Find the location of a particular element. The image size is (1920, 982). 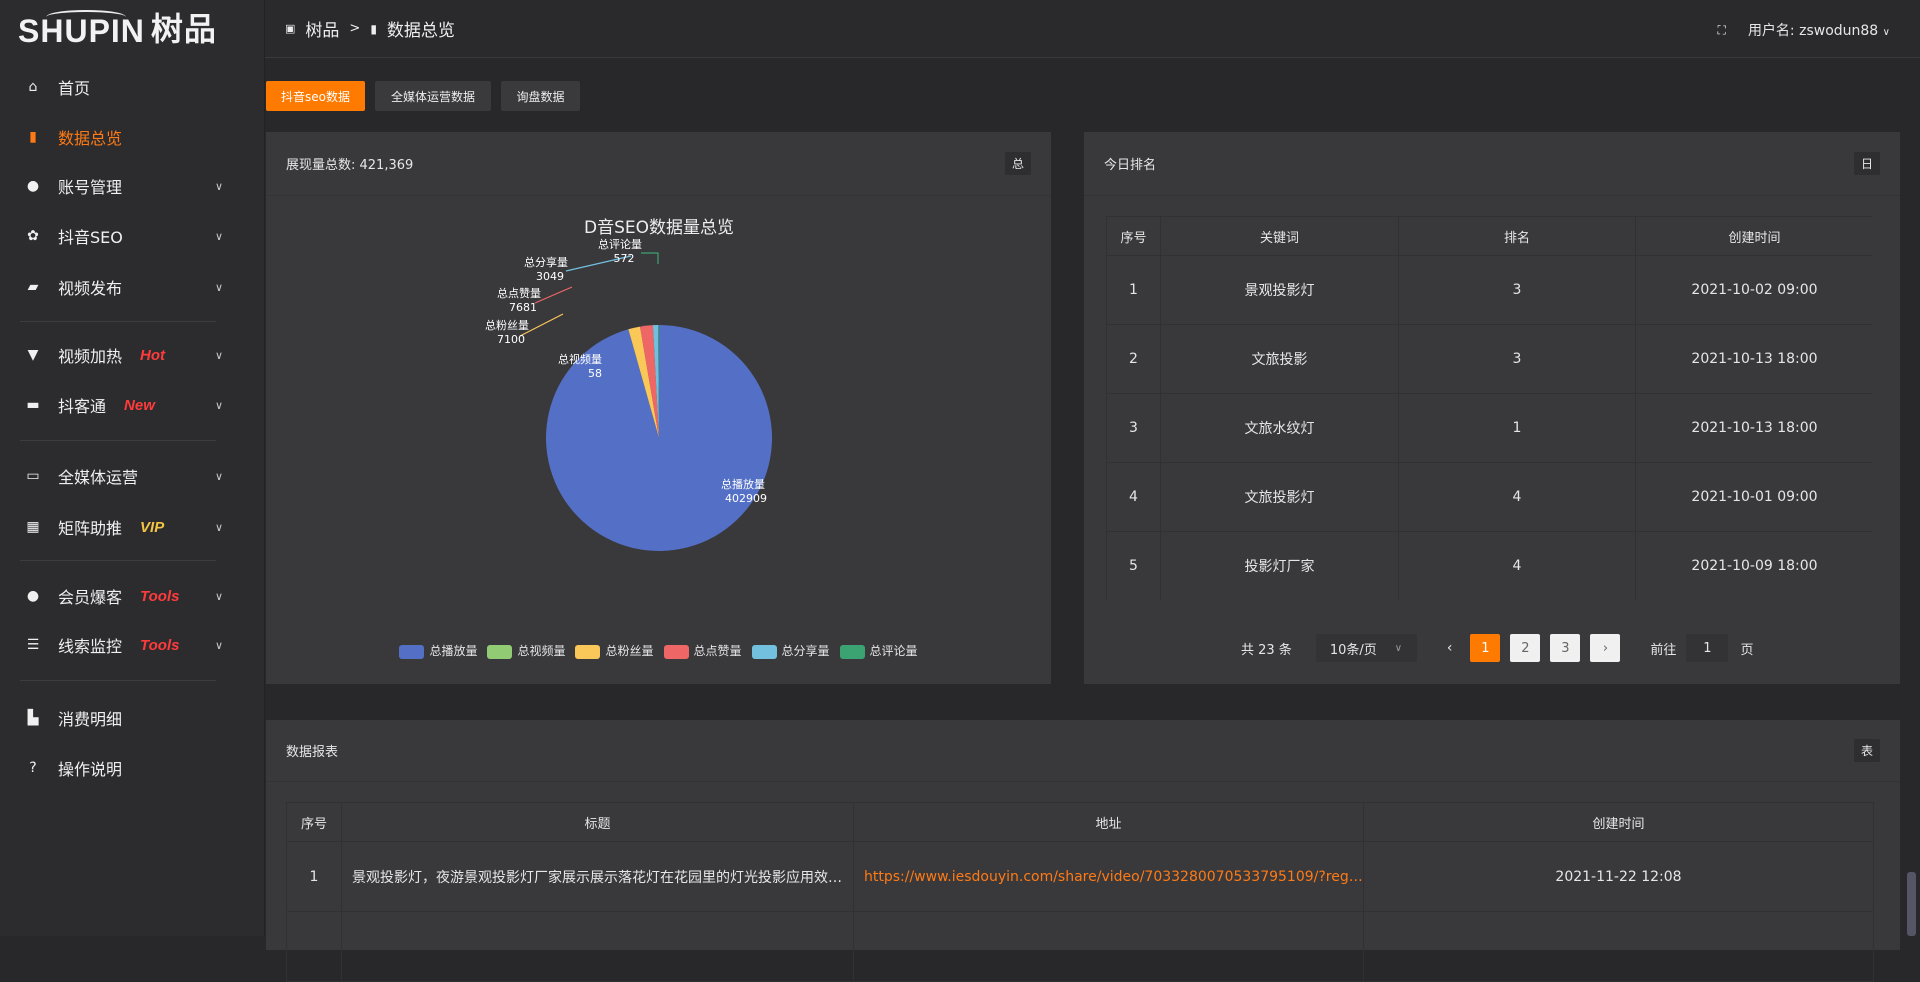

scrollbar is located at coordinates (1911, 904).